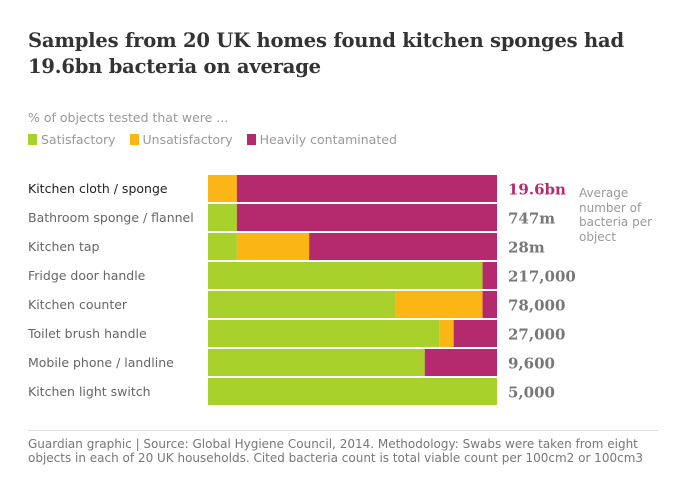 Image resolution: width=690 pixels, height=481 pixels. I want to click on legend-swatch-unsatisfactory, so click(134, 139).